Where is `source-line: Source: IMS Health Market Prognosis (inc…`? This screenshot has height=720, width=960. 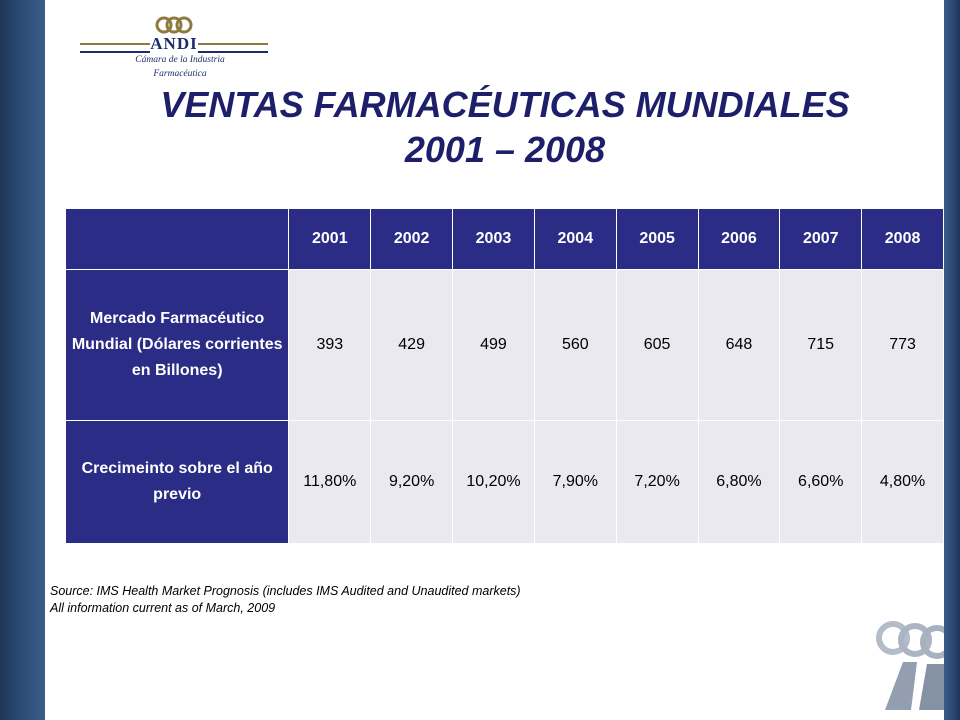 source-line: Source: IMS Health Market Prognosis (inc… is located at coordinates (285, 591).